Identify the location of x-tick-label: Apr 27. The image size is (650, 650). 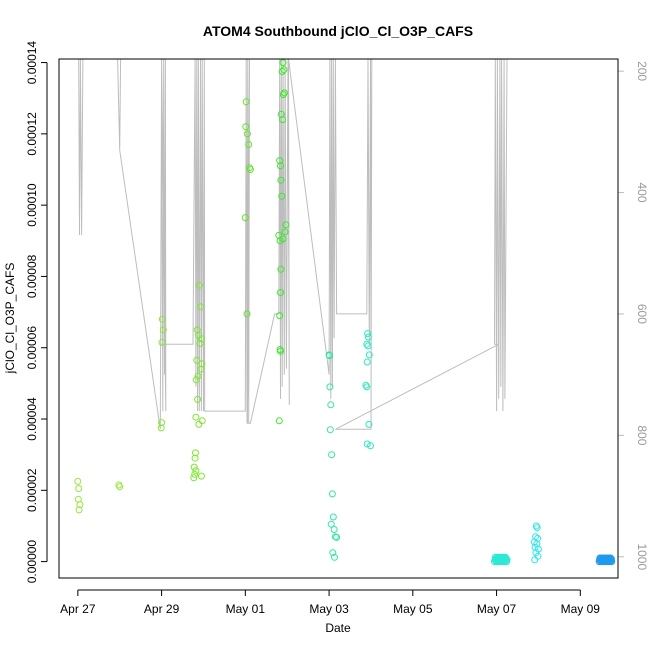
(78, 609).